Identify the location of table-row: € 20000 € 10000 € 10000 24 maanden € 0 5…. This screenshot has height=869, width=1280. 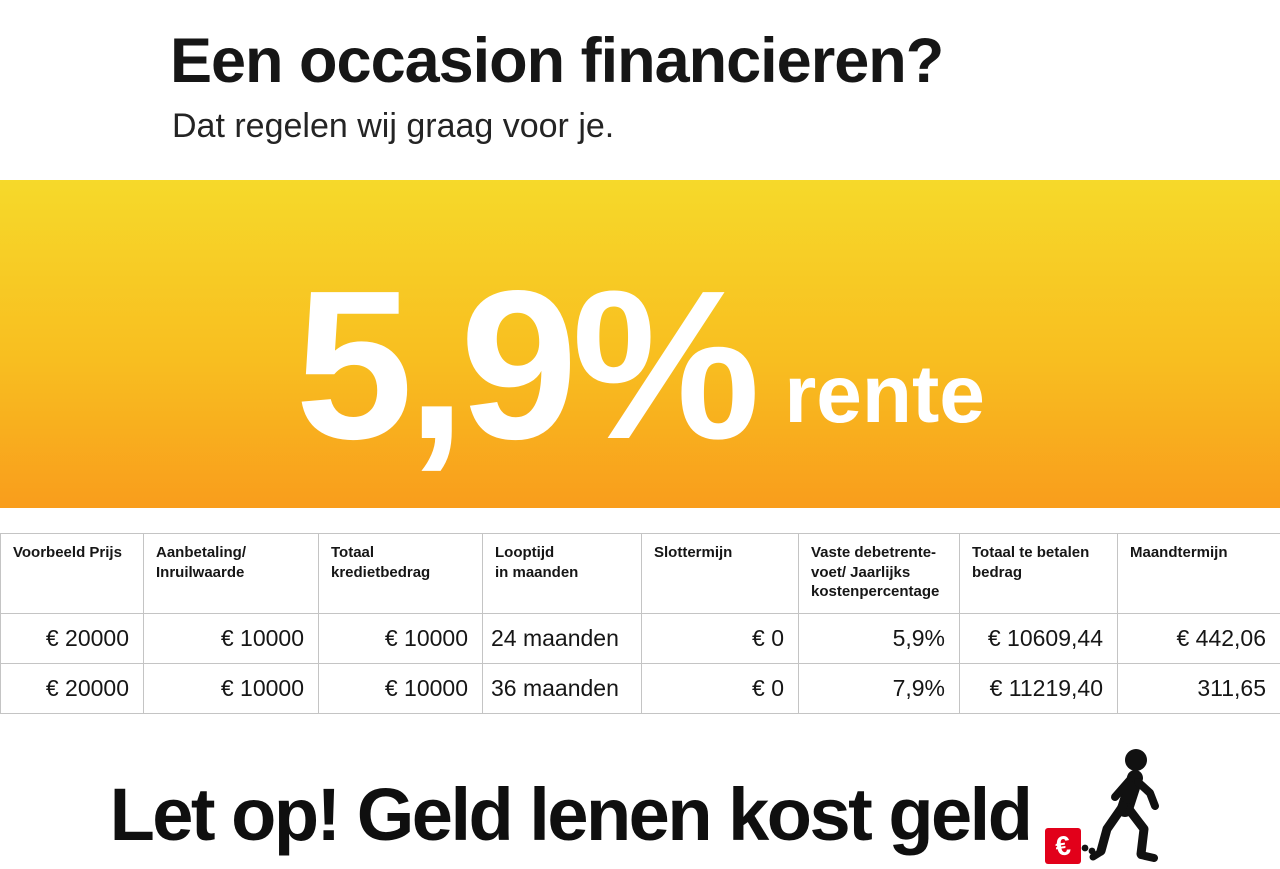
(640, 638).